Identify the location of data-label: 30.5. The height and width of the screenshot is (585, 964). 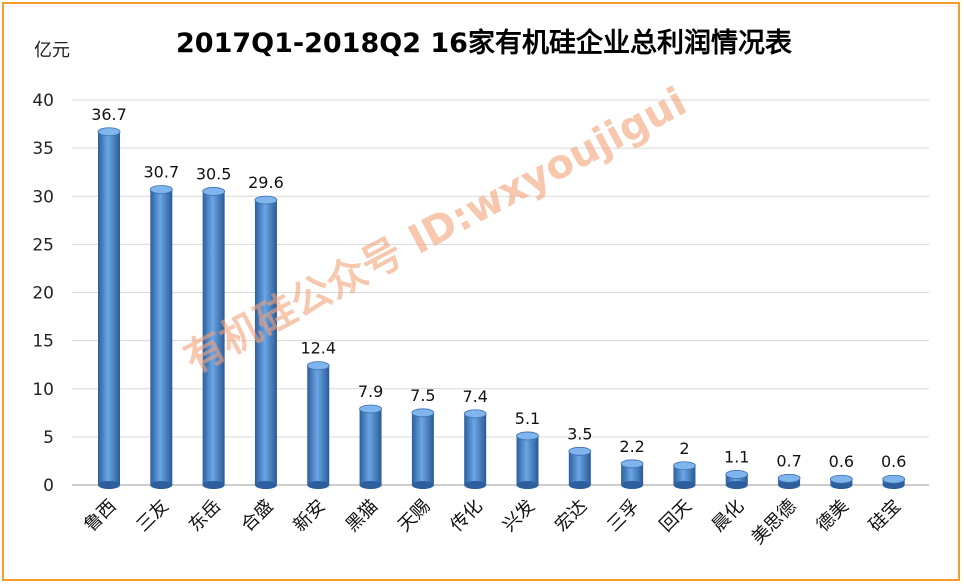
(214, 173).